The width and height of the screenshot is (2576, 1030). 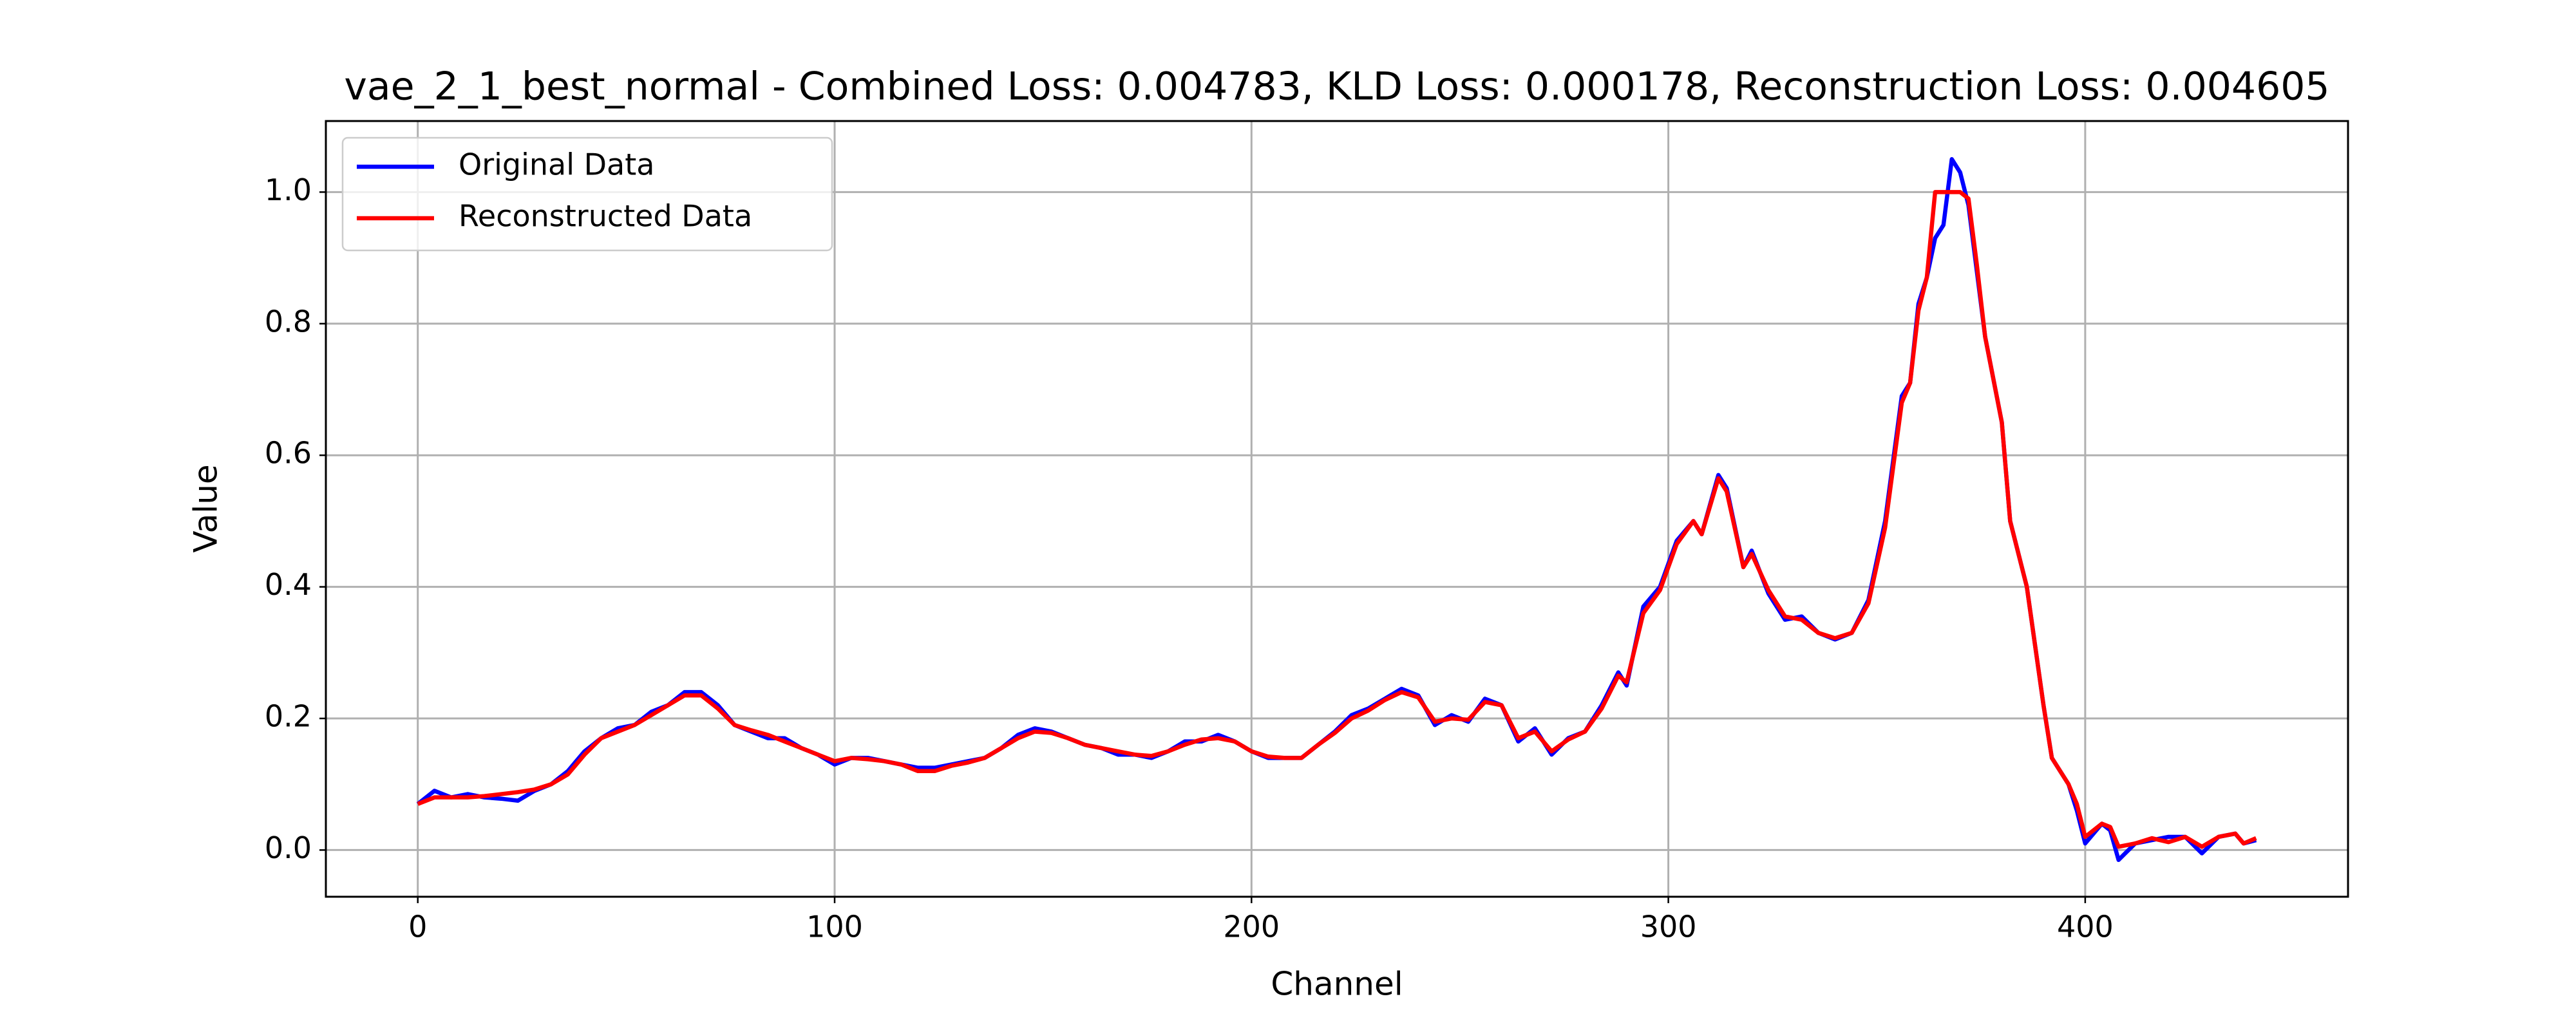 I want to click on x-tick-label: 400, so click(x=2085, y=927).